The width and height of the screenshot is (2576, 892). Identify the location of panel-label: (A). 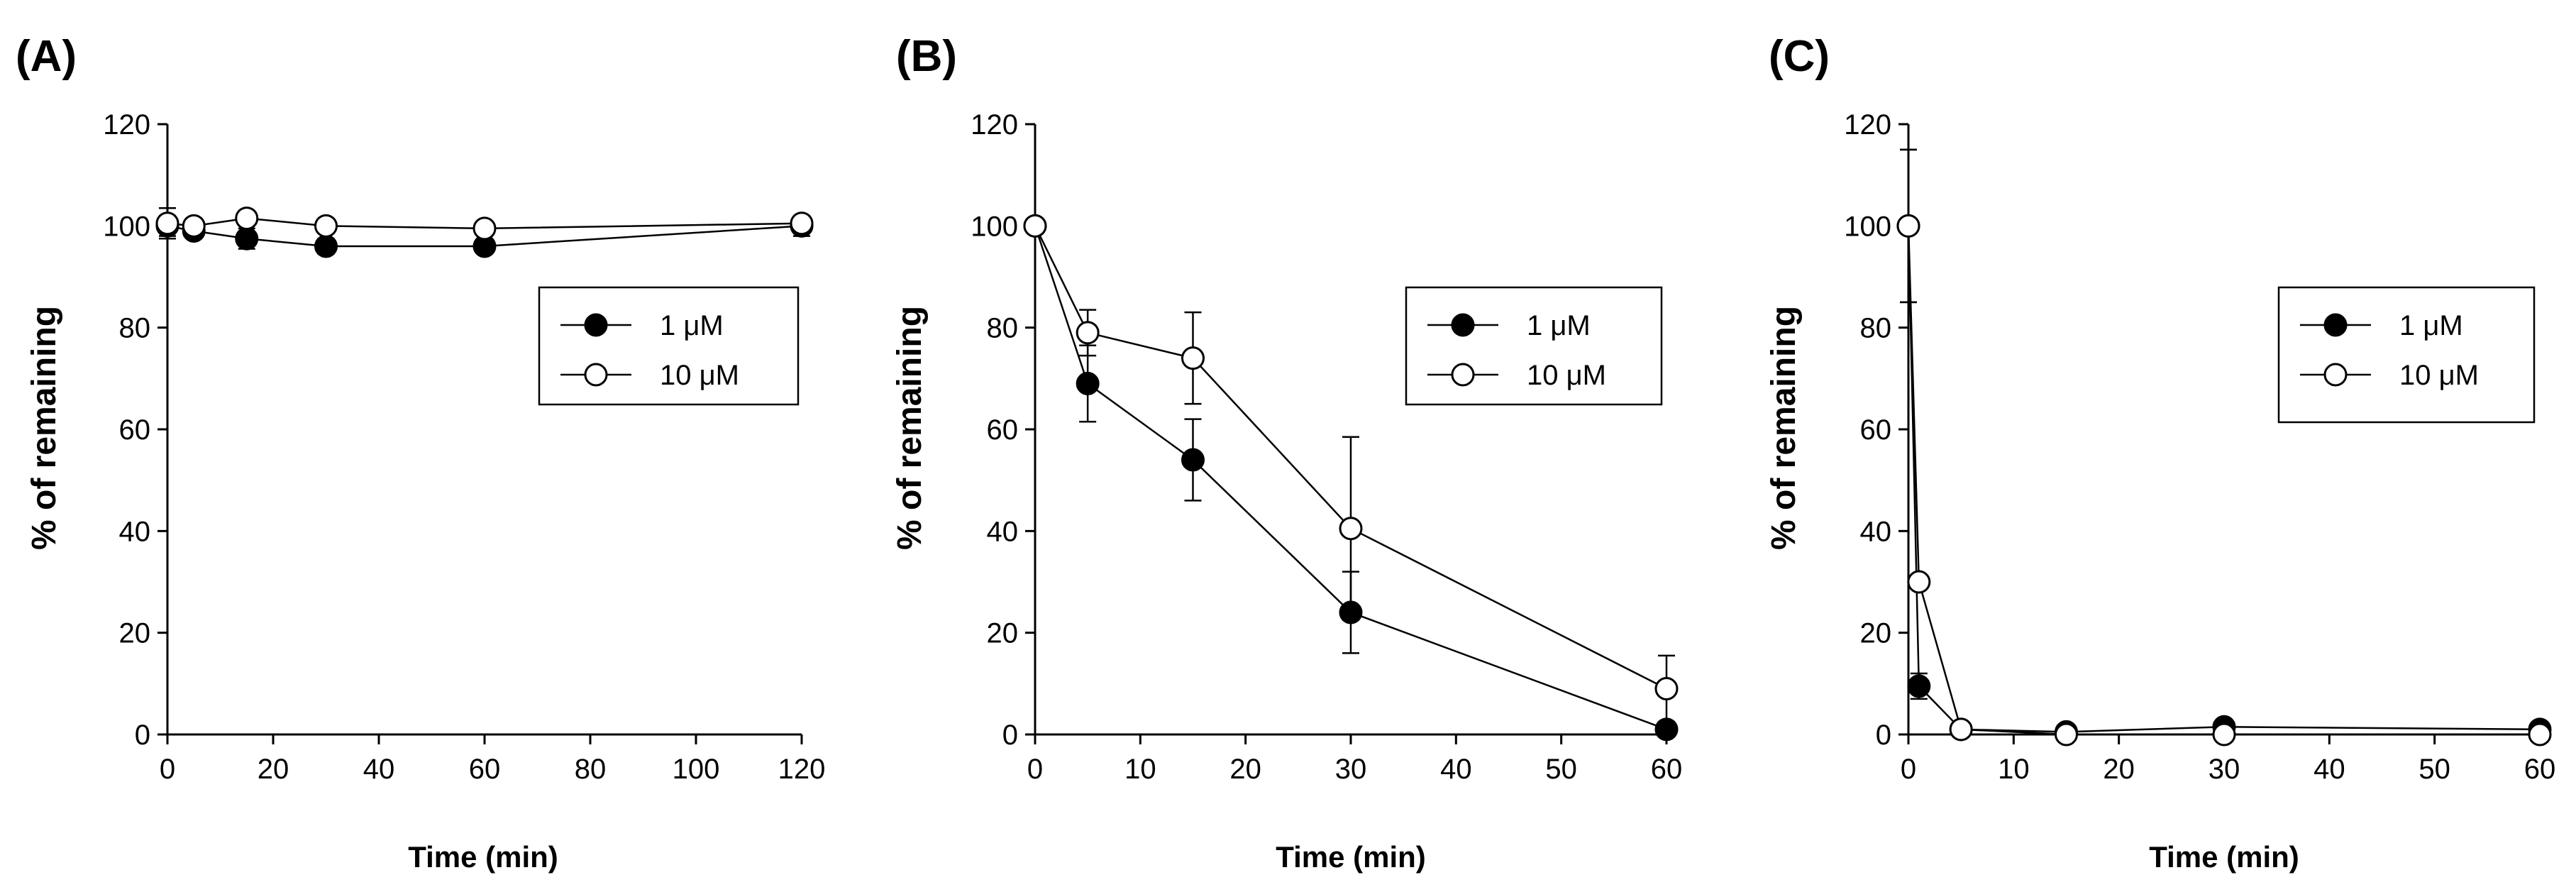
(46, 56).